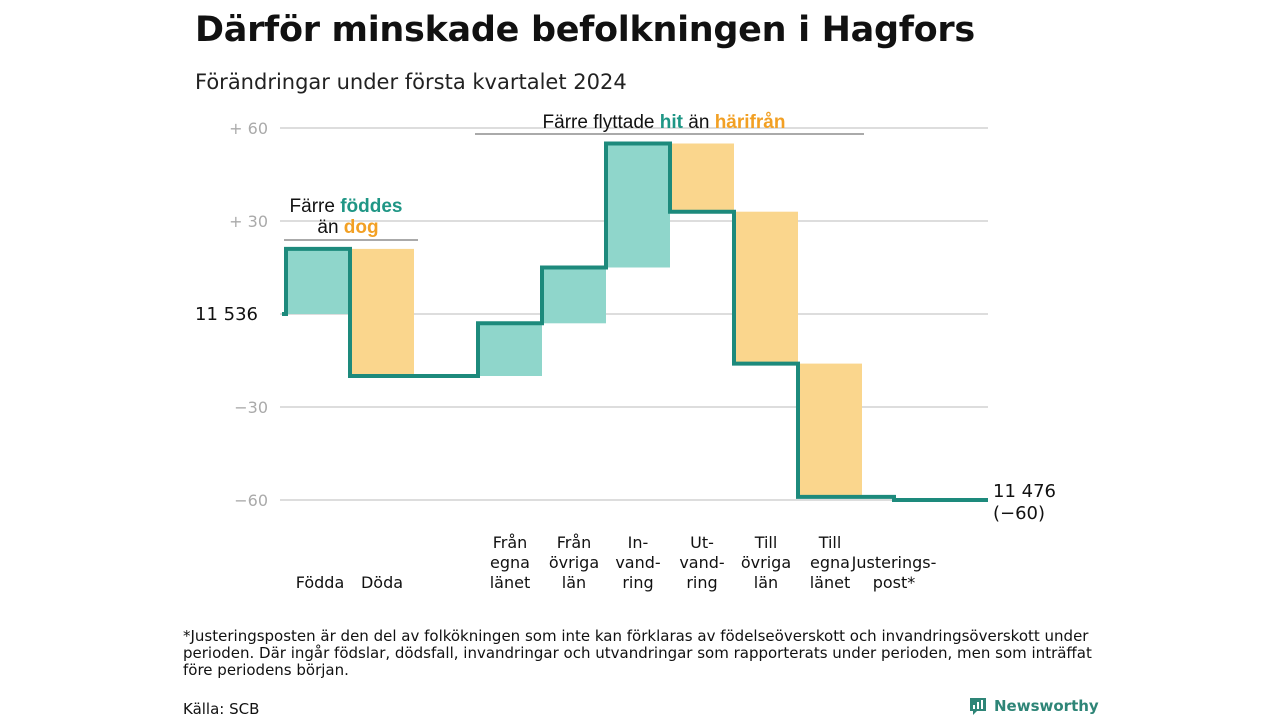 Image resolution: width=1280 pixels, height=720 pixels. What do you see at coordinates (585, 30) in the screenshot?
I see `page-title: Därför minskade befolkningen i Hagfors` at bounding box center [585, 30].